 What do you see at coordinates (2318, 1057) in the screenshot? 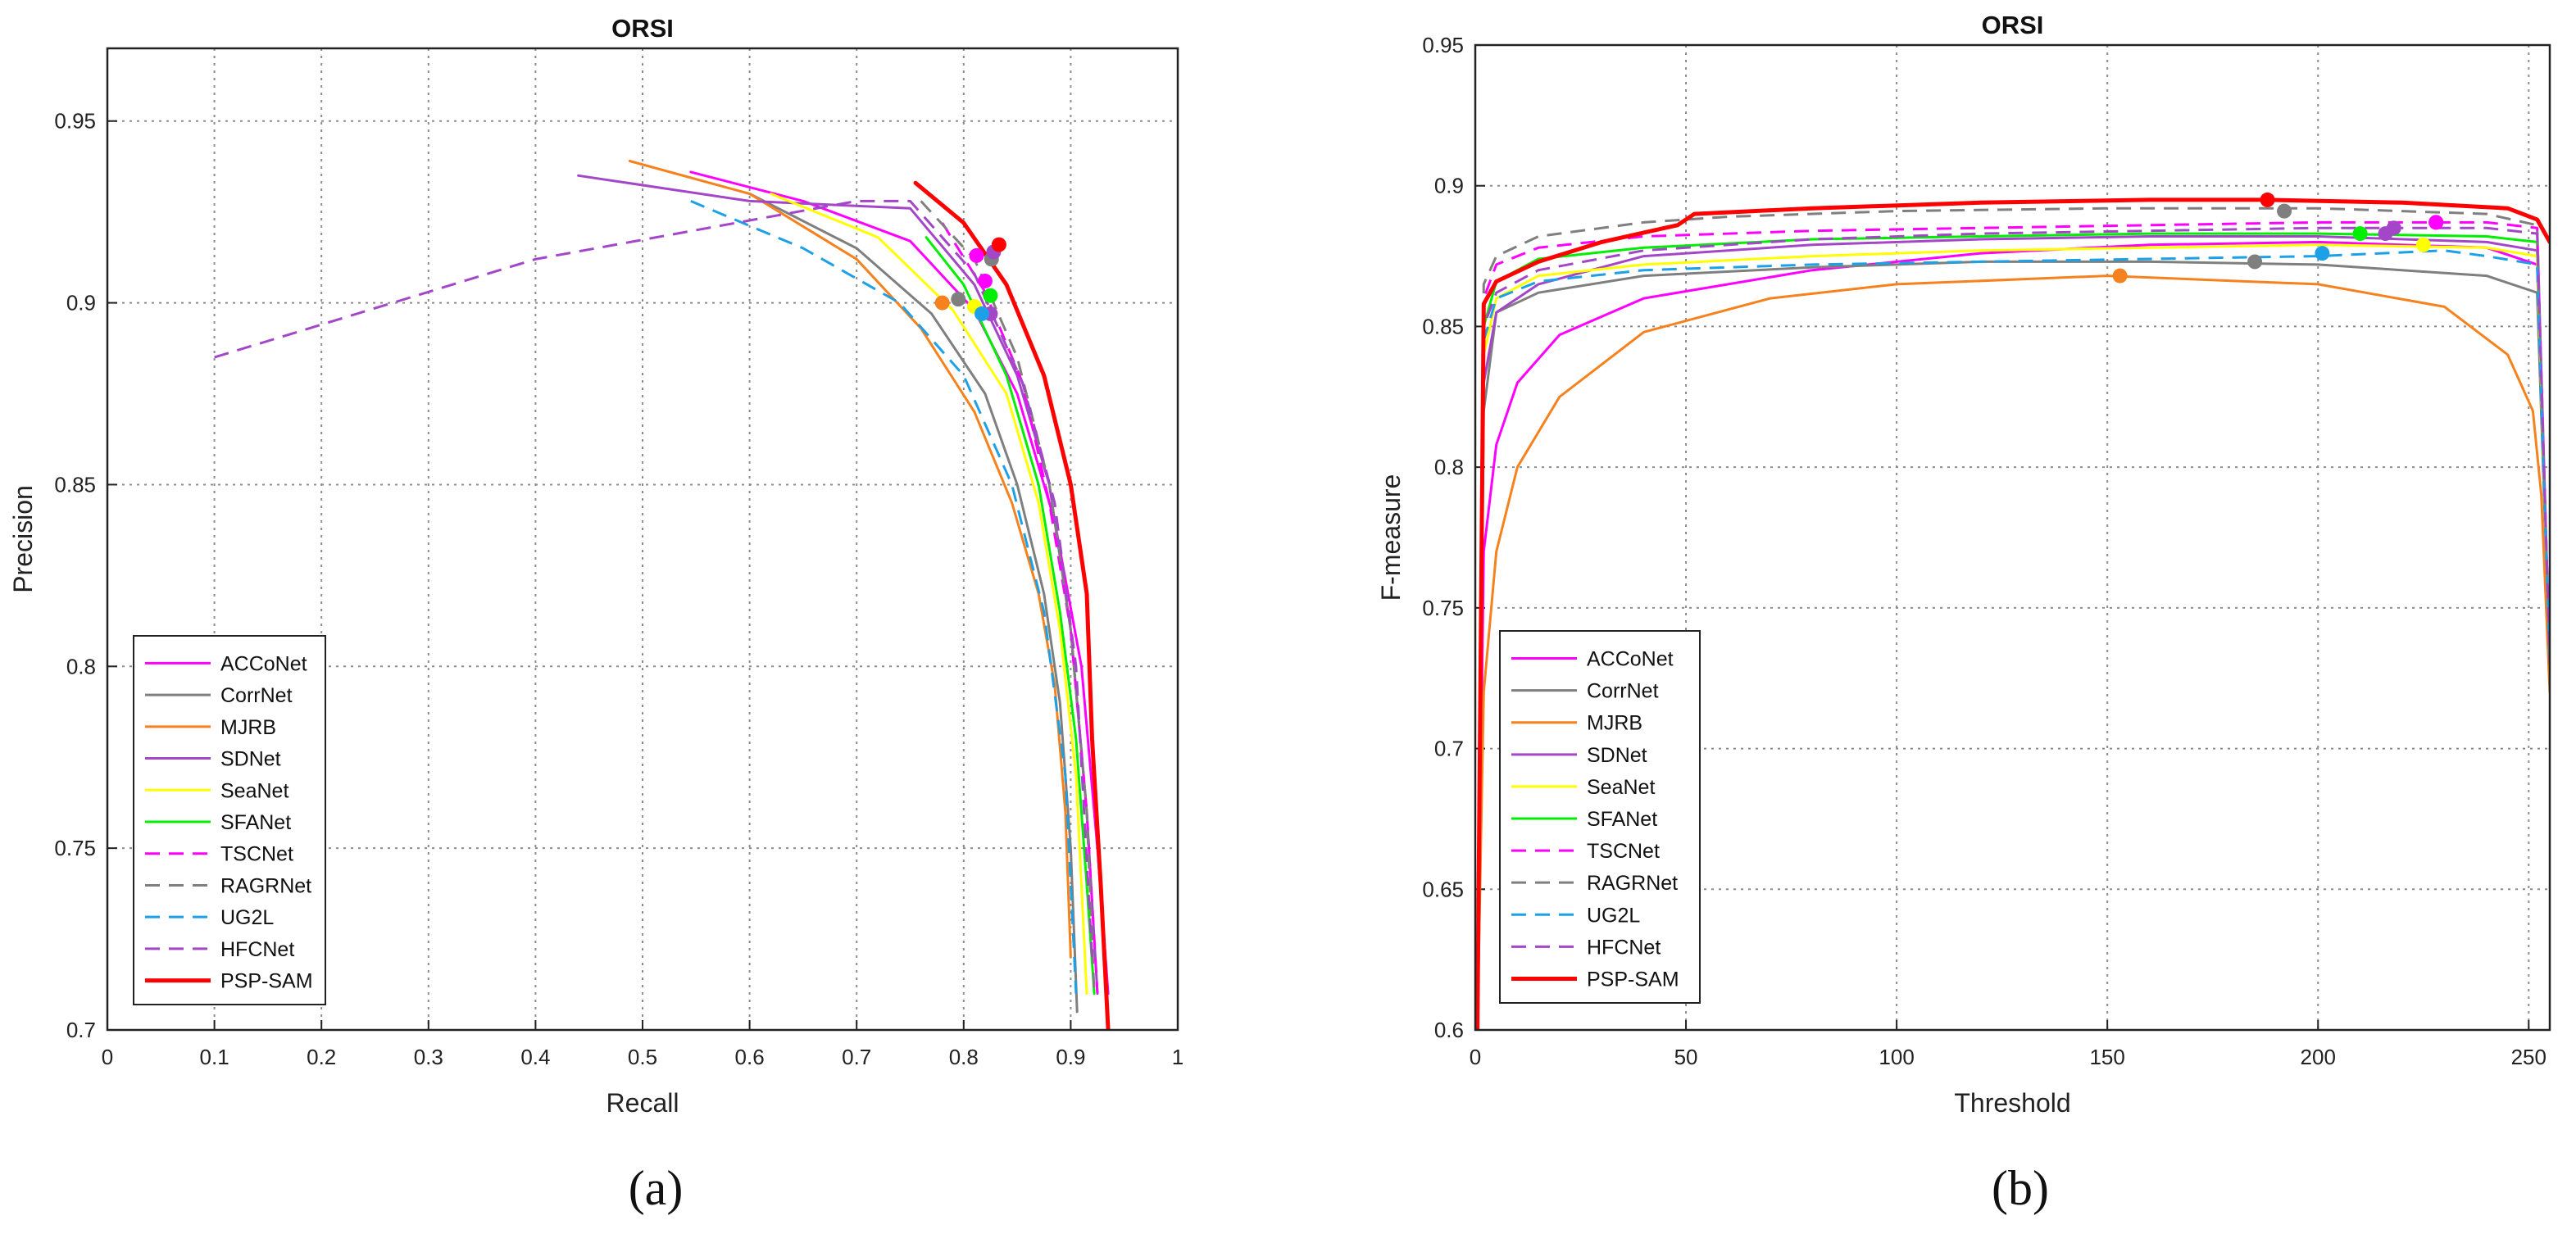
I see `x-tick-label: 200` at bounding box center [2318, 1057].